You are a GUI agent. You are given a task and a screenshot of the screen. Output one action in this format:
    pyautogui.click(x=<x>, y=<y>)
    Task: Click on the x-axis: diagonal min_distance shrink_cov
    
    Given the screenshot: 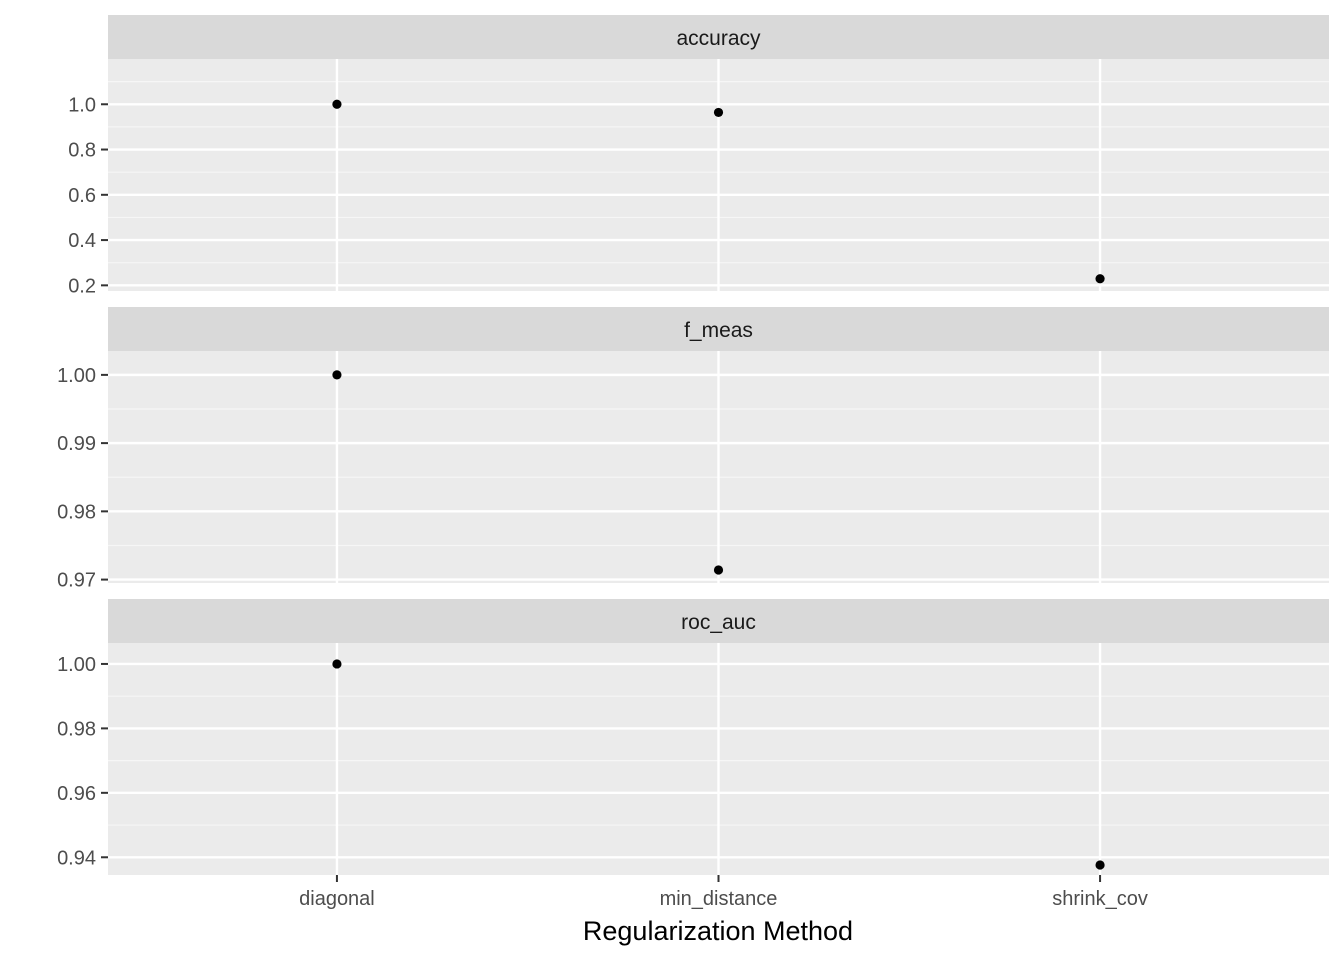 What is the action you would take?
    pyautogui.click(x=723, y=892)
    